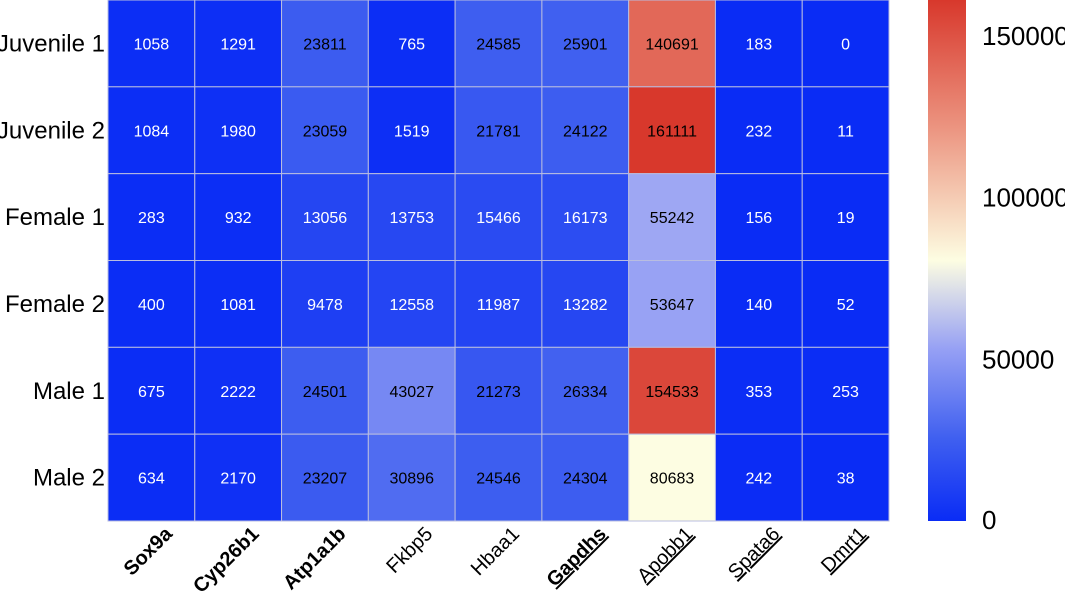 The width and height of the screenshot is (1065, 604). Describe the element at coordinates (665, 555) in the screenshot. I see `column-label-text: Apobb1` at that location.